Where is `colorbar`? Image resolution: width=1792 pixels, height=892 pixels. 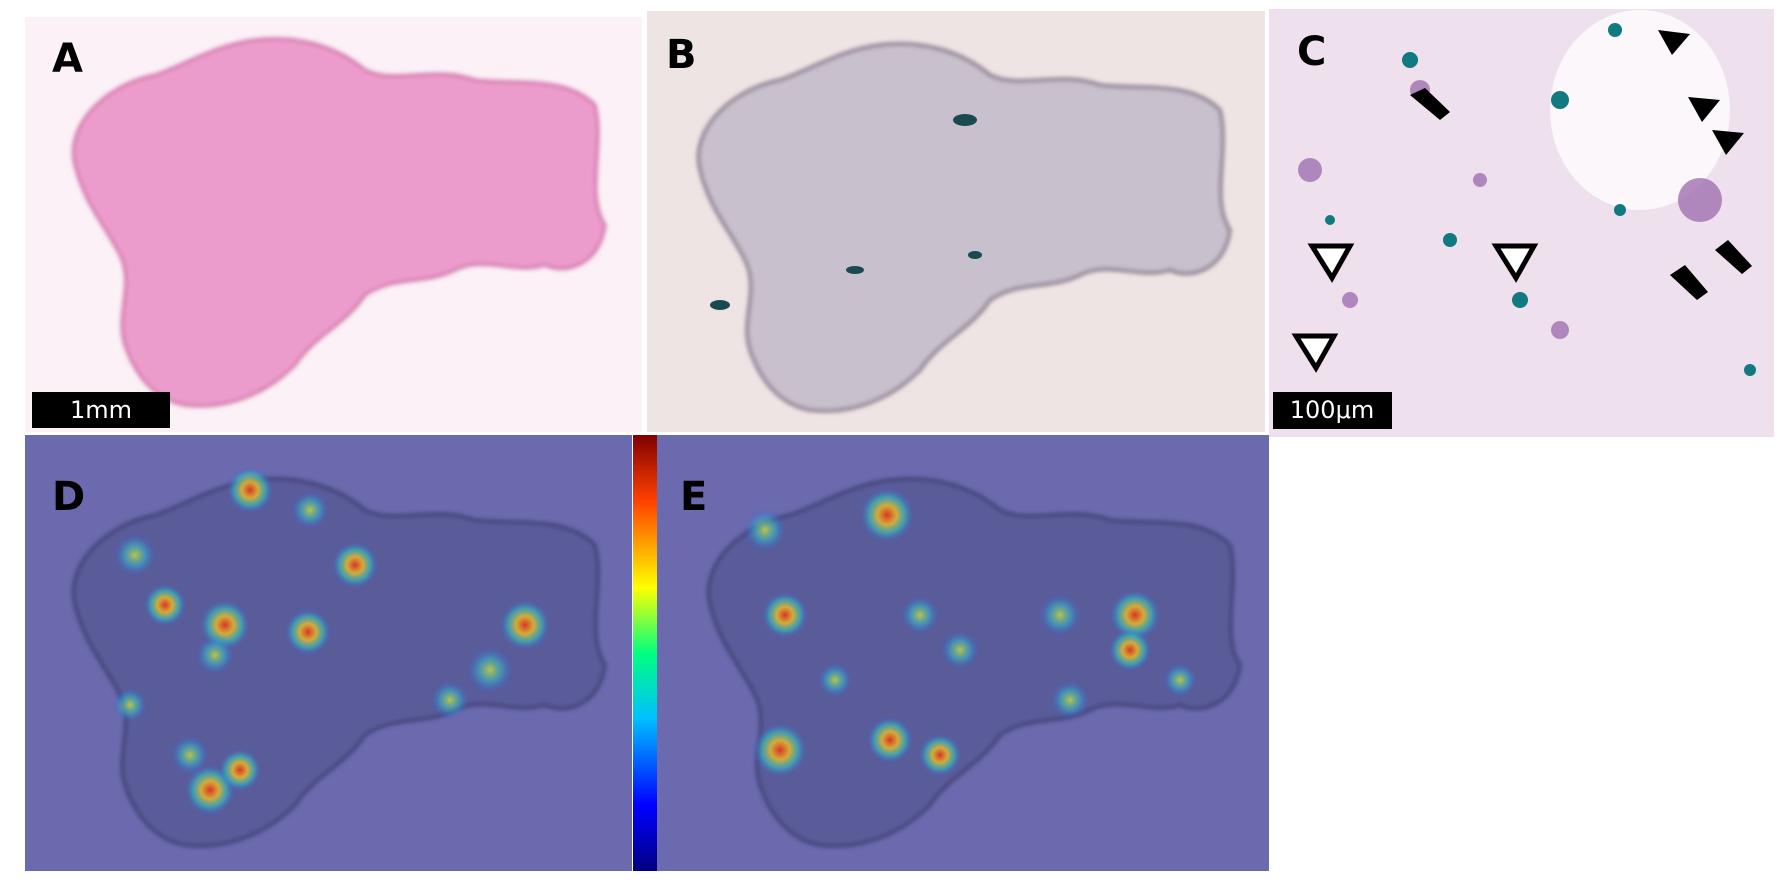
colorbar is located at coordinates (645, 653).